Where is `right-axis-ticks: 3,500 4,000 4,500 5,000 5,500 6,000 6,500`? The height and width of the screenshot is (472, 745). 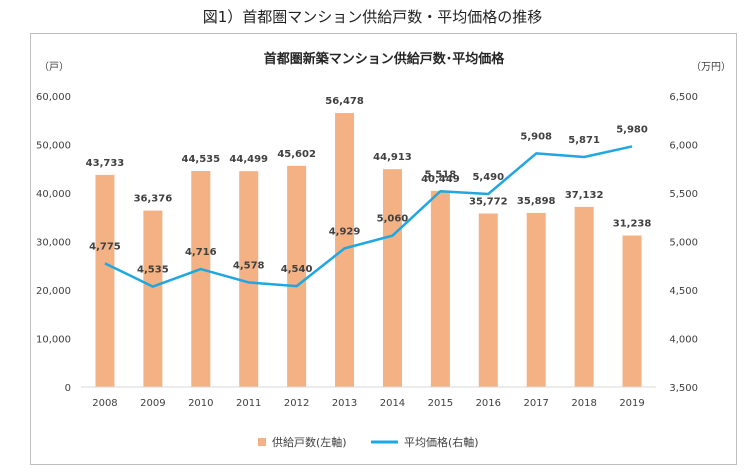 right-axis-ticks: 3,500 4,000 4,500 5,000 5,500 6,000 6,500 is located at coordinates (683, 243).